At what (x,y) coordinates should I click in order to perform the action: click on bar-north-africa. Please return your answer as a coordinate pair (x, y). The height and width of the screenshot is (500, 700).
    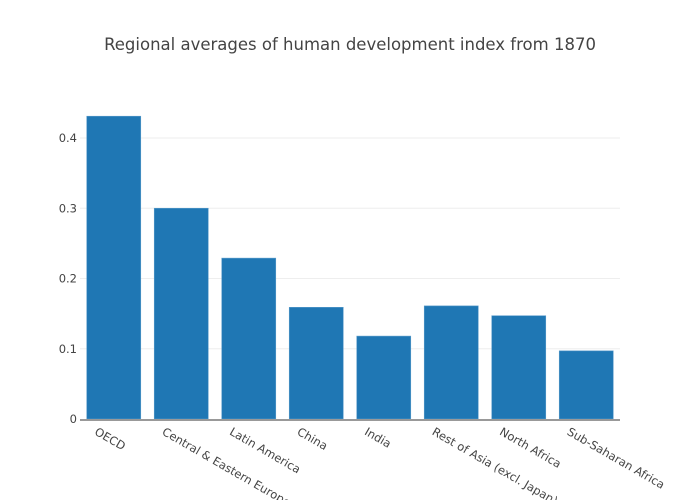
    Looking at the image, I should click on (519, 367).